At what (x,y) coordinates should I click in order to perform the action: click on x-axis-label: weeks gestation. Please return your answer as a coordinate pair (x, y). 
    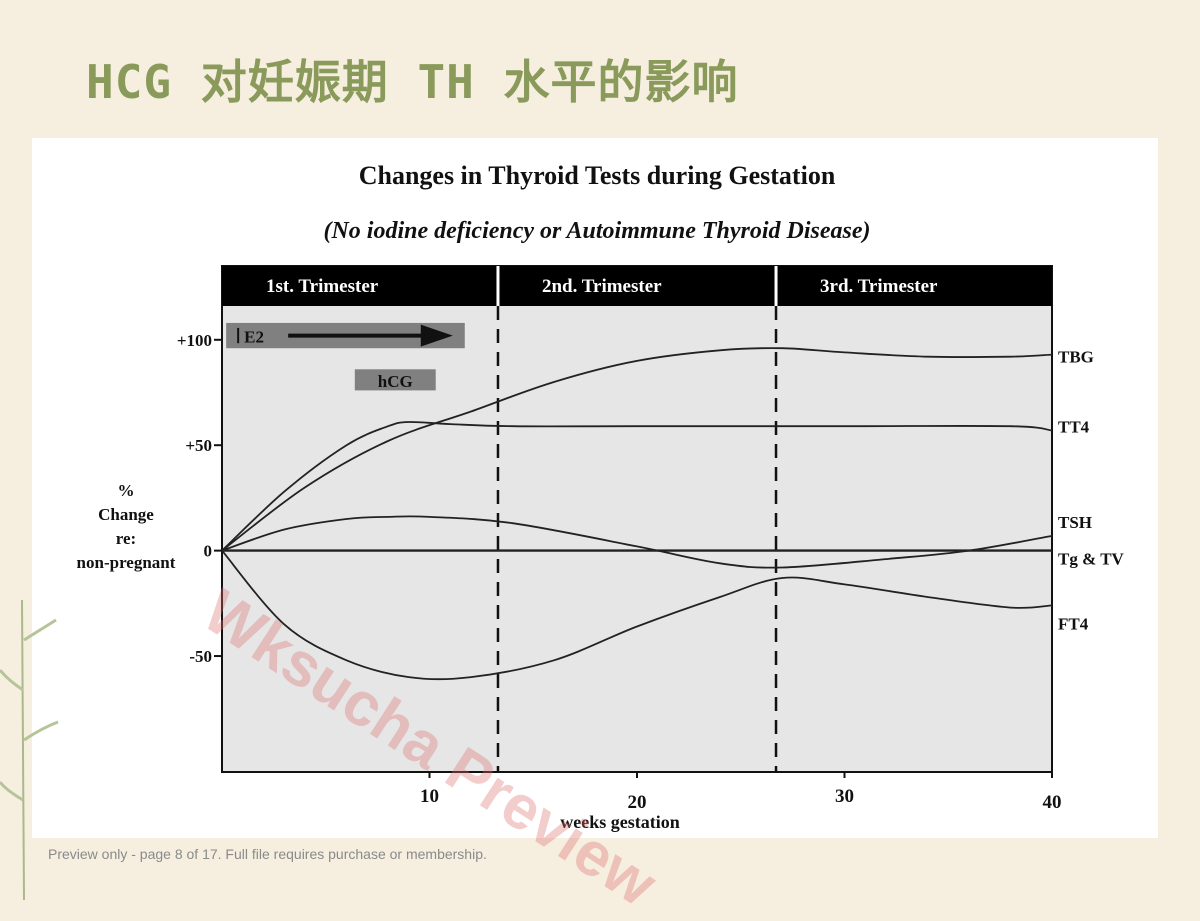
    Looking at the image, I should click on (620, 822).